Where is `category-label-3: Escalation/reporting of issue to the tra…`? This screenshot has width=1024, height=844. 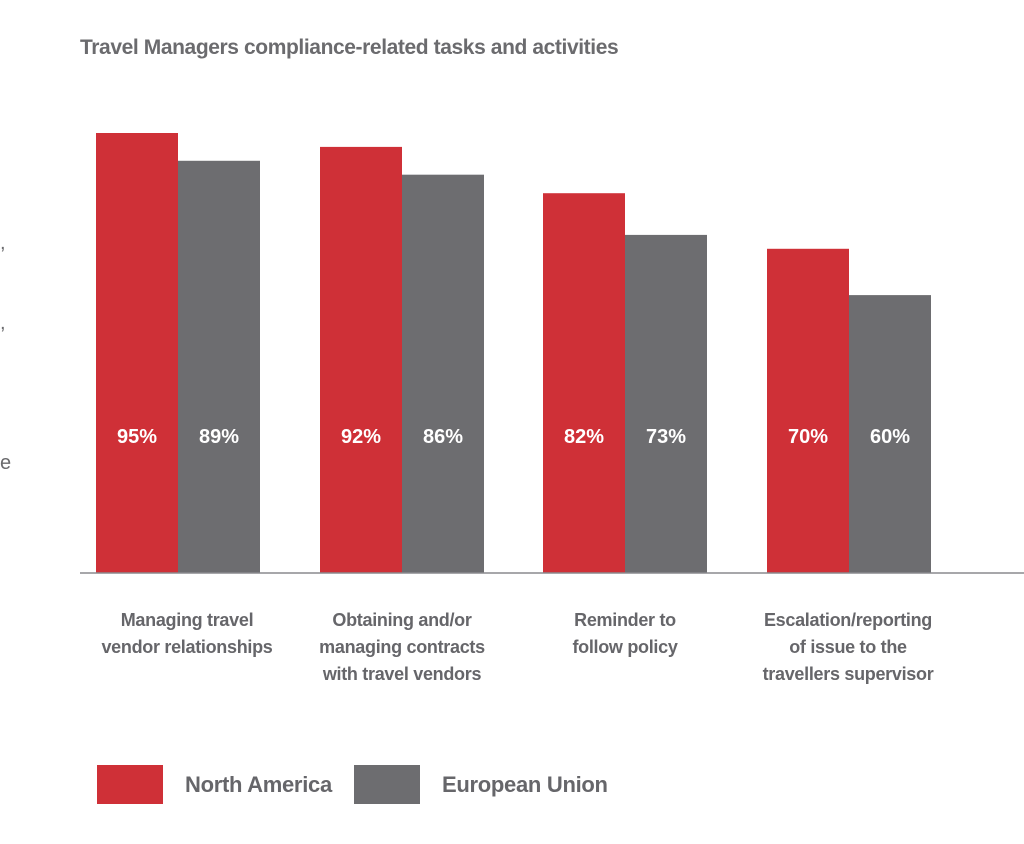 category-label-3: Escalation/reporting of issue to the tra… is located at coordinates (848, 647).